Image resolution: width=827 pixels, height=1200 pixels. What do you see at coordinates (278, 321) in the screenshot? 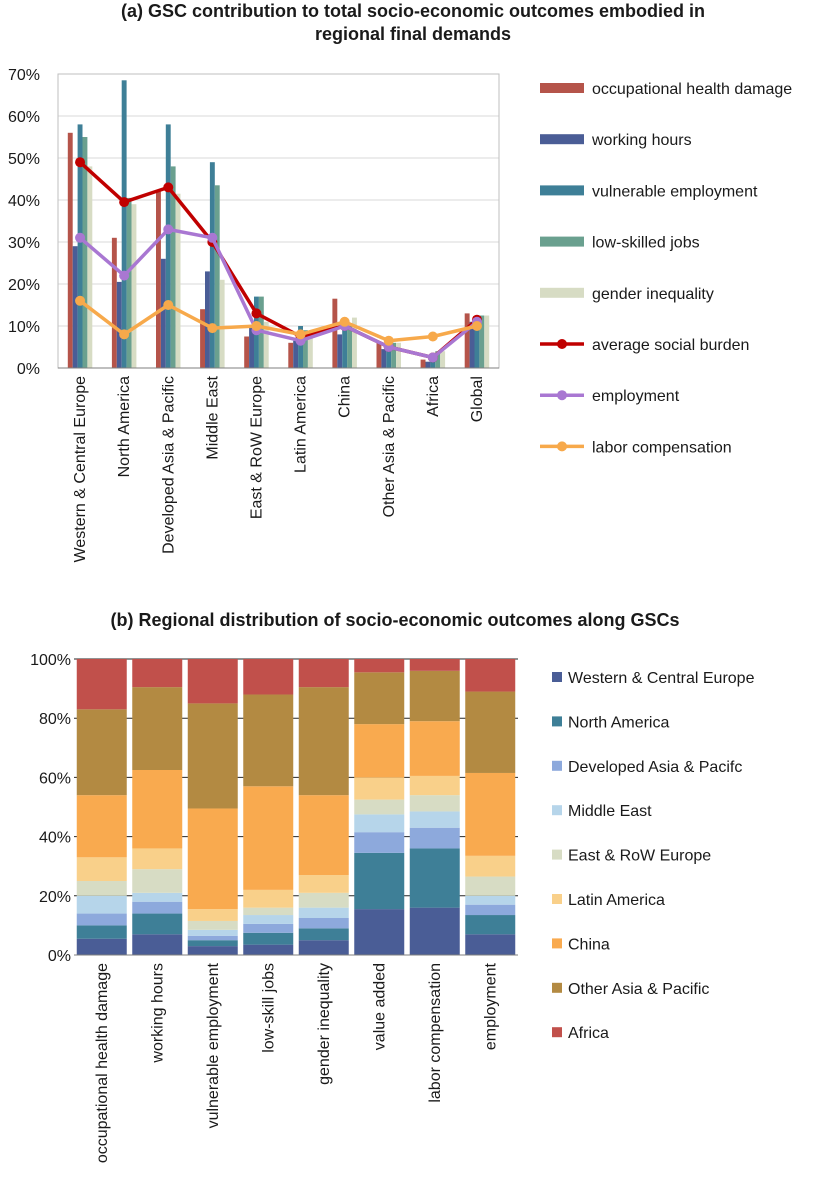
I see `line-labor-compensation` at bounding box center [278, 321].